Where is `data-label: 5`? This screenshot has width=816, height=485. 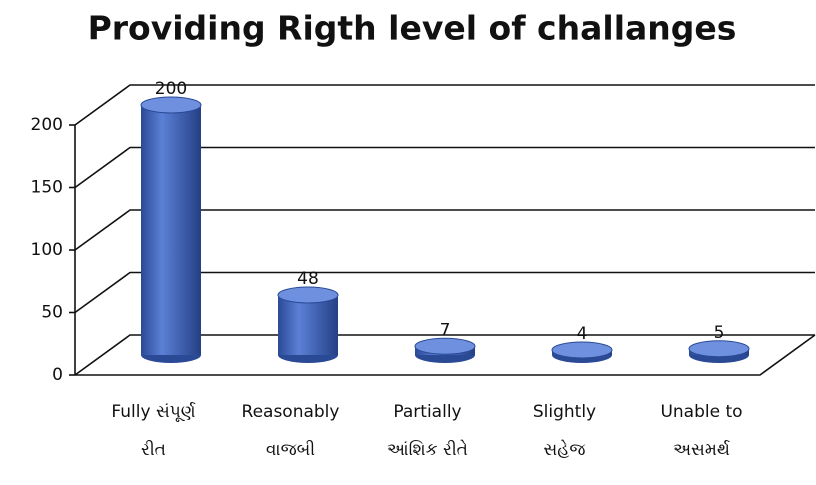 data-label: 5 is located at coordinates (719, 333).